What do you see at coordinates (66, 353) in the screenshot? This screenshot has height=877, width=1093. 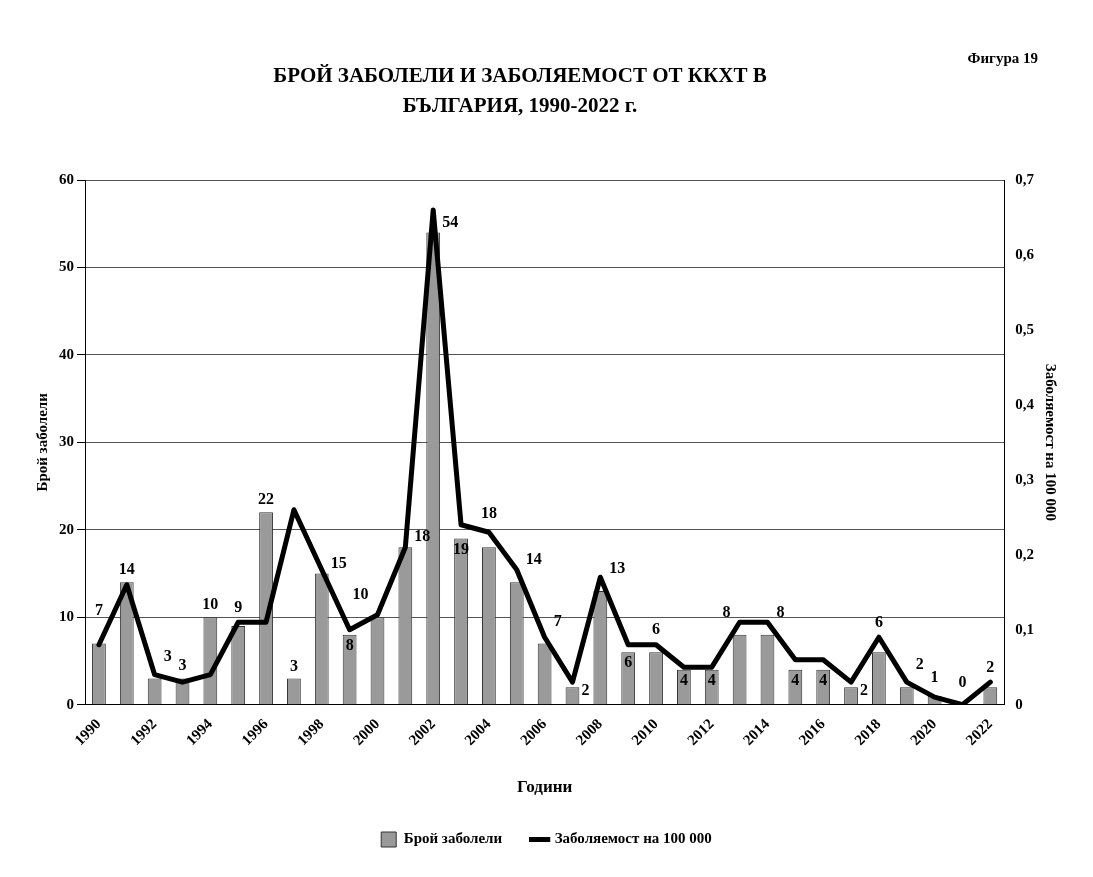 I see `y-tick-label: 40` at bounding box center [66, 353].